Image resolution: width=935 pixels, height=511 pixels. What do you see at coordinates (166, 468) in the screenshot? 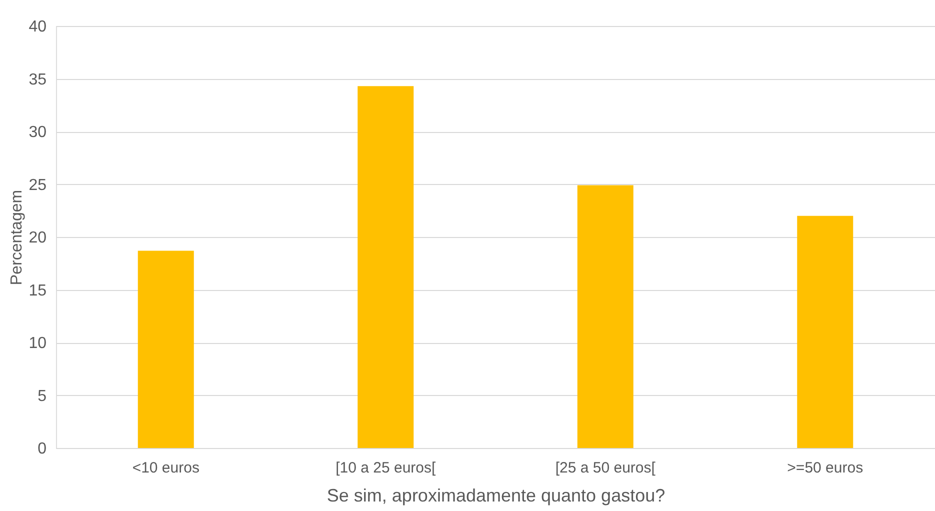
I see `x-tick-label: <10 euros` at bounding box center [166, 468].